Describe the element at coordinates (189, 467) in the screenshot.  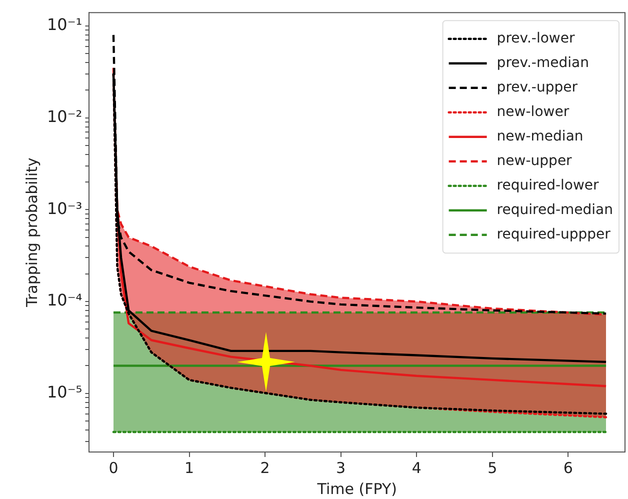
I see `x-tick-label: 1` at that location.